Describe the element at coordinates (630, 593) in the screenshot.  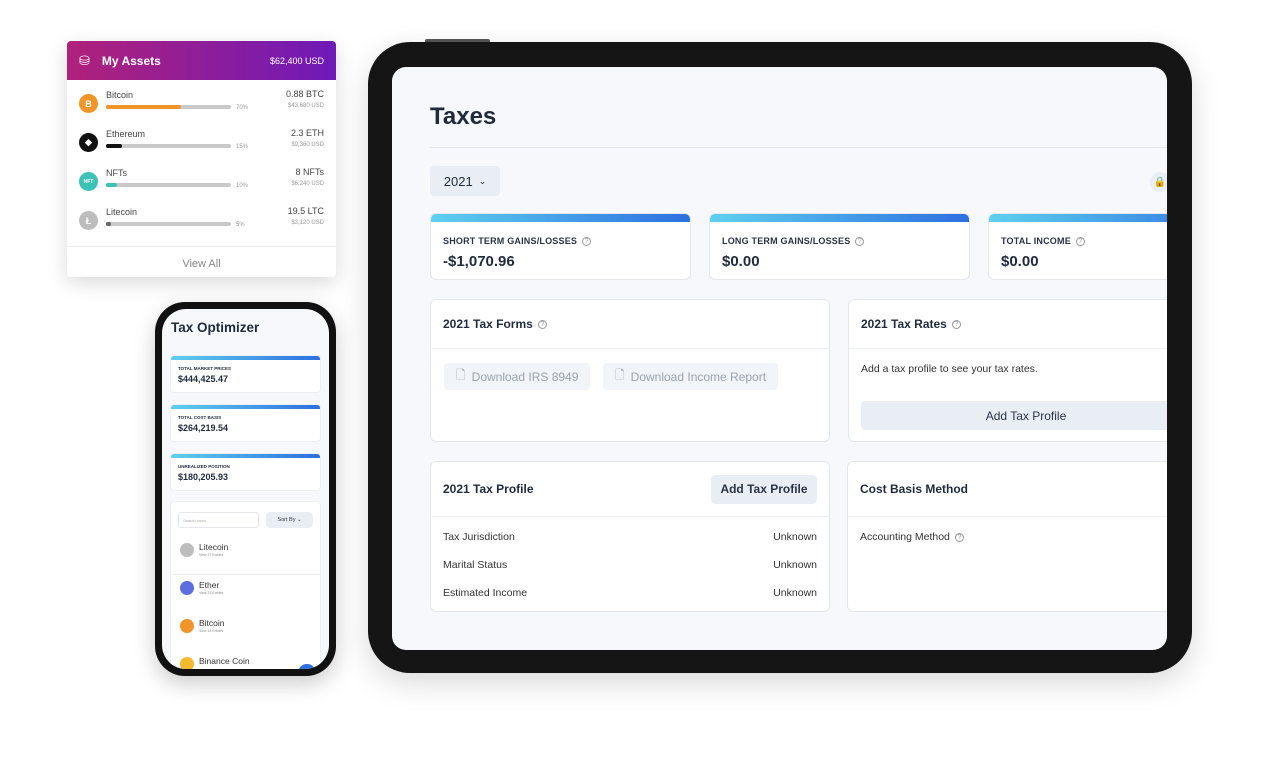
I see `profile-row: Estimated Income Unknown` at that location.